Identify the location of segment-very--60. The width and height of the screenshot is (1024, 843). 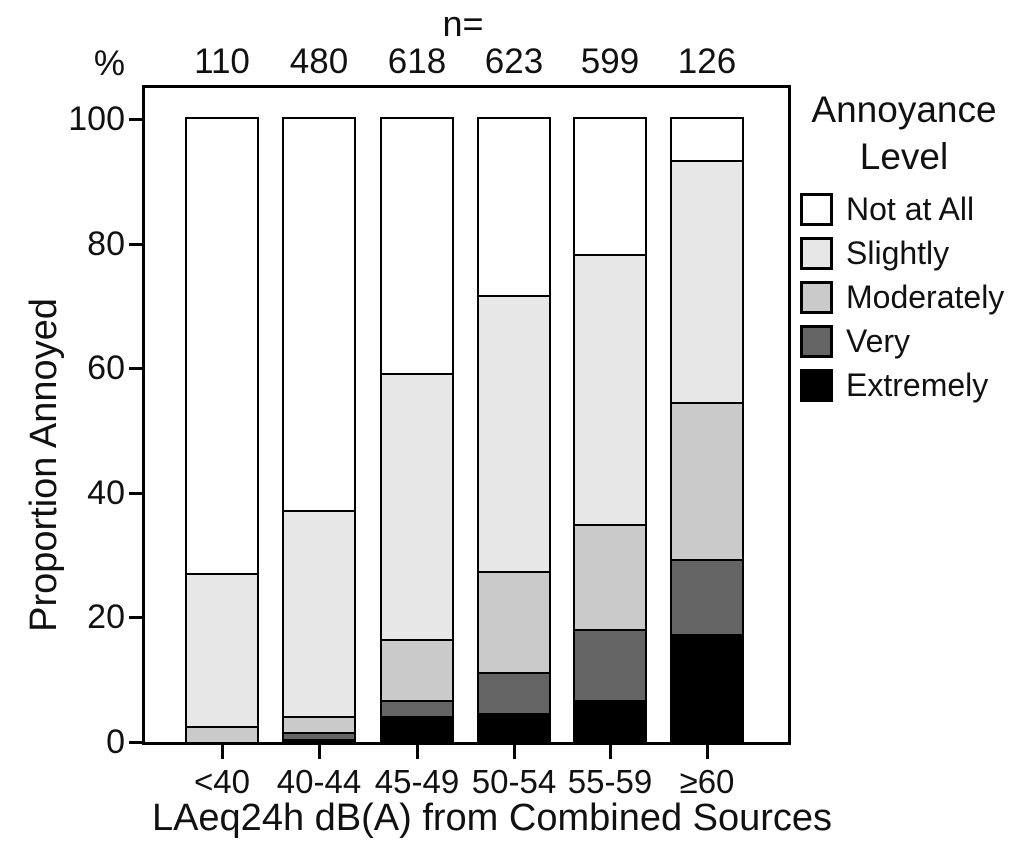
(707, 596).